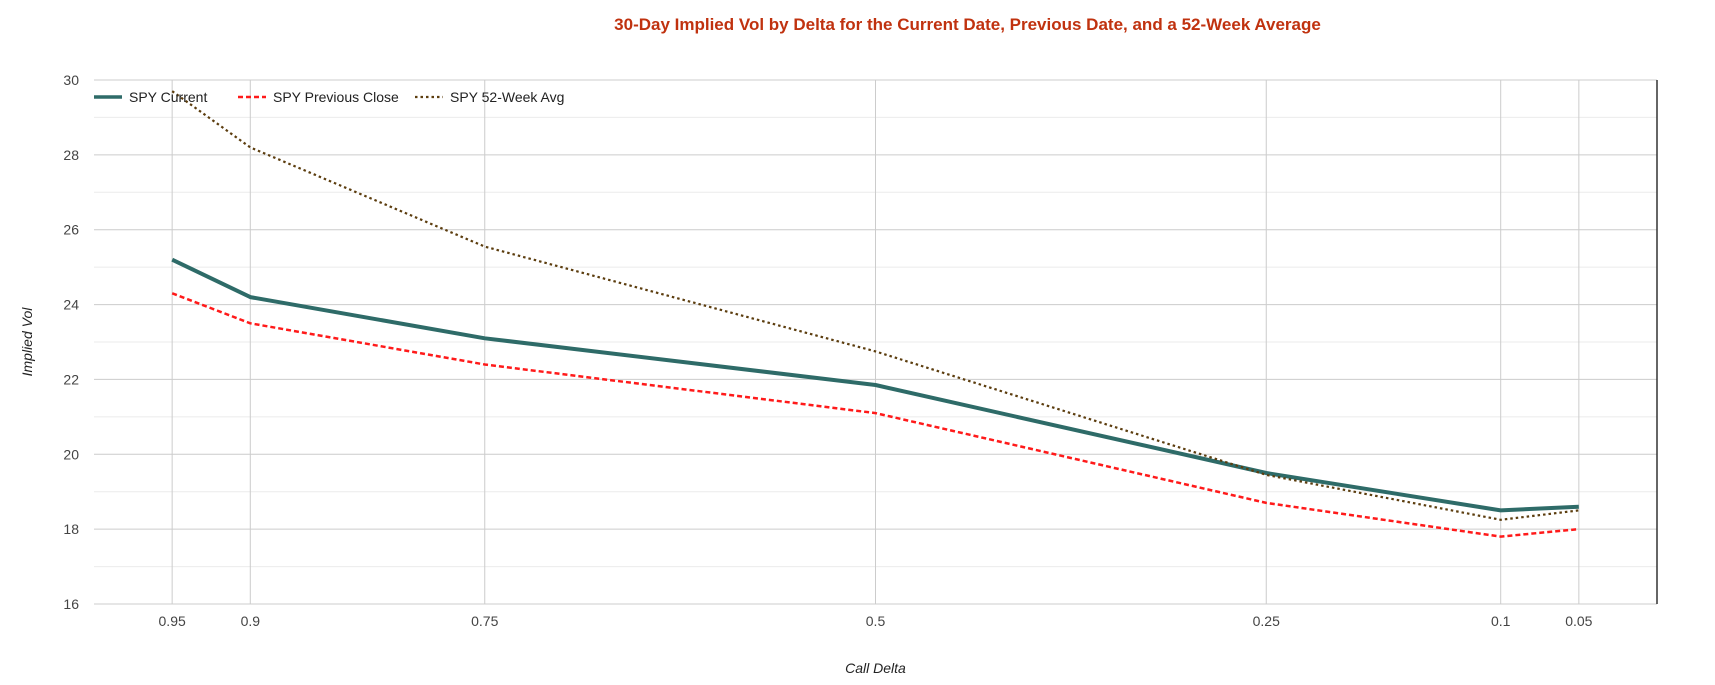 Image resolution: width=1715 pixels, height=685 pixels. What do you see at coordinates (71, 80) in the screenshot?
I see `y-tick-label: 30` at bounding box center [71, 80].